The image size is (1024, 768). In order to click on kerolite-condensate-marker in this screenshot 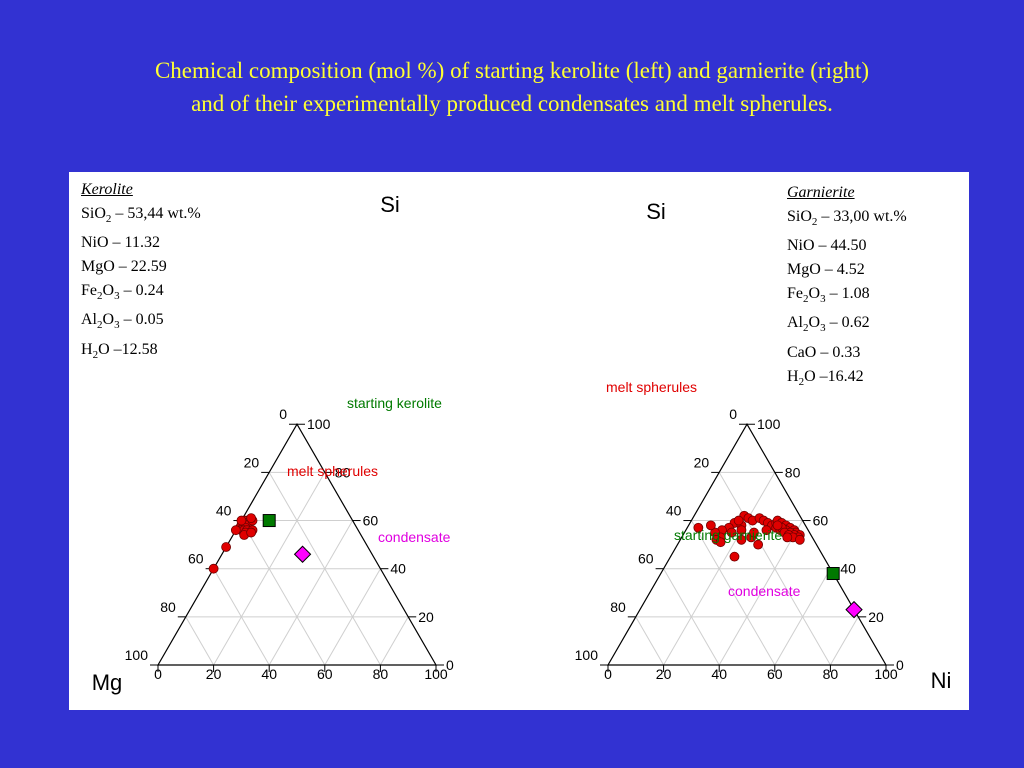, I will do `click(302, 554)`.